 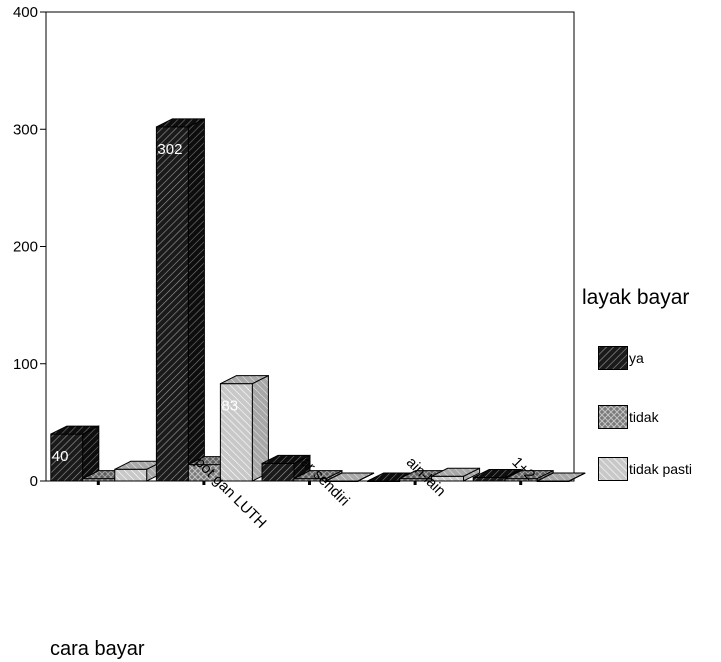 I want to click on y-tick-label: 300, so click(x=25, y=129).